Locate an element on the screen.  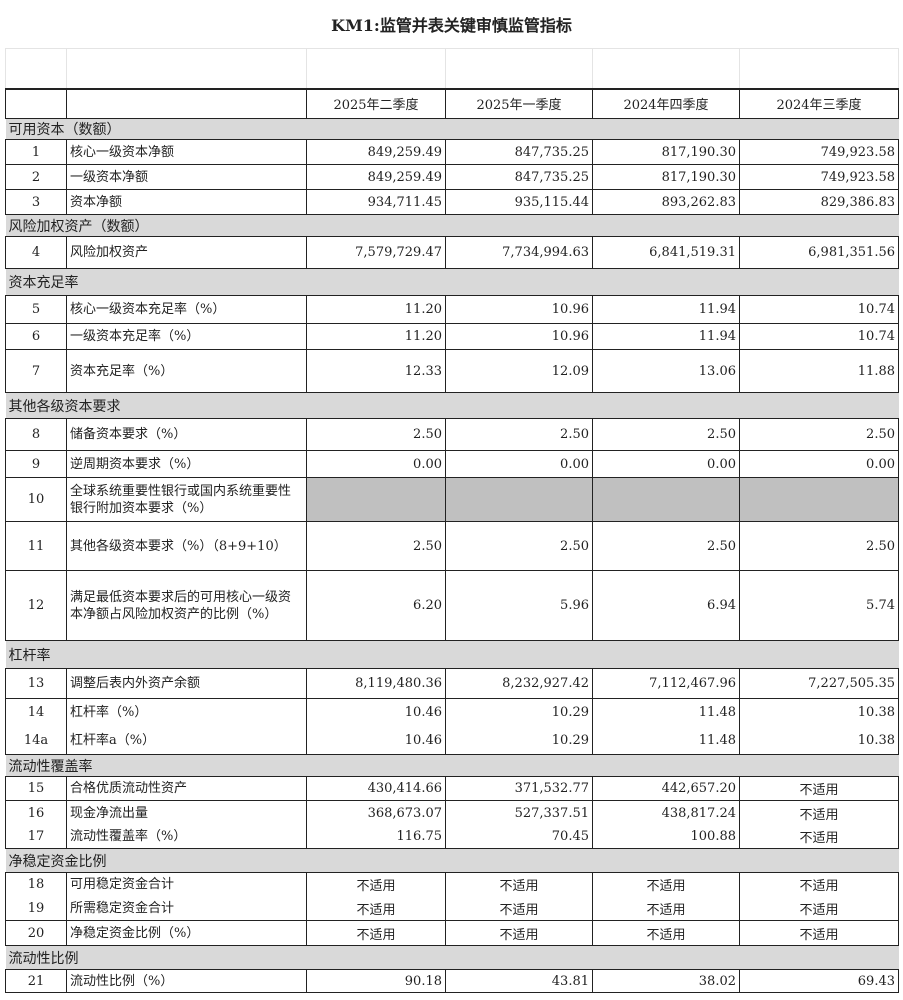
row-number: 8 is located at coordinates (36, 434).